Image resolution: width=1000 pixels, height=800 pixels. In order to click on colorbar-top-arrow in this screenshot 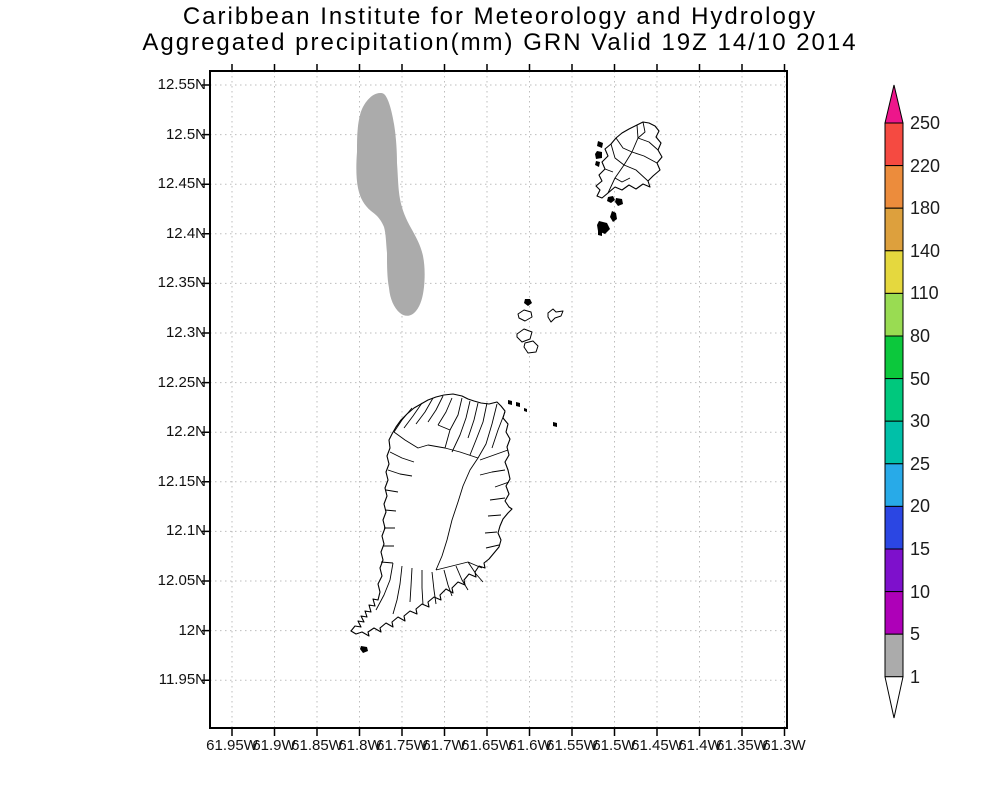, I will do `click(894, 104)`.